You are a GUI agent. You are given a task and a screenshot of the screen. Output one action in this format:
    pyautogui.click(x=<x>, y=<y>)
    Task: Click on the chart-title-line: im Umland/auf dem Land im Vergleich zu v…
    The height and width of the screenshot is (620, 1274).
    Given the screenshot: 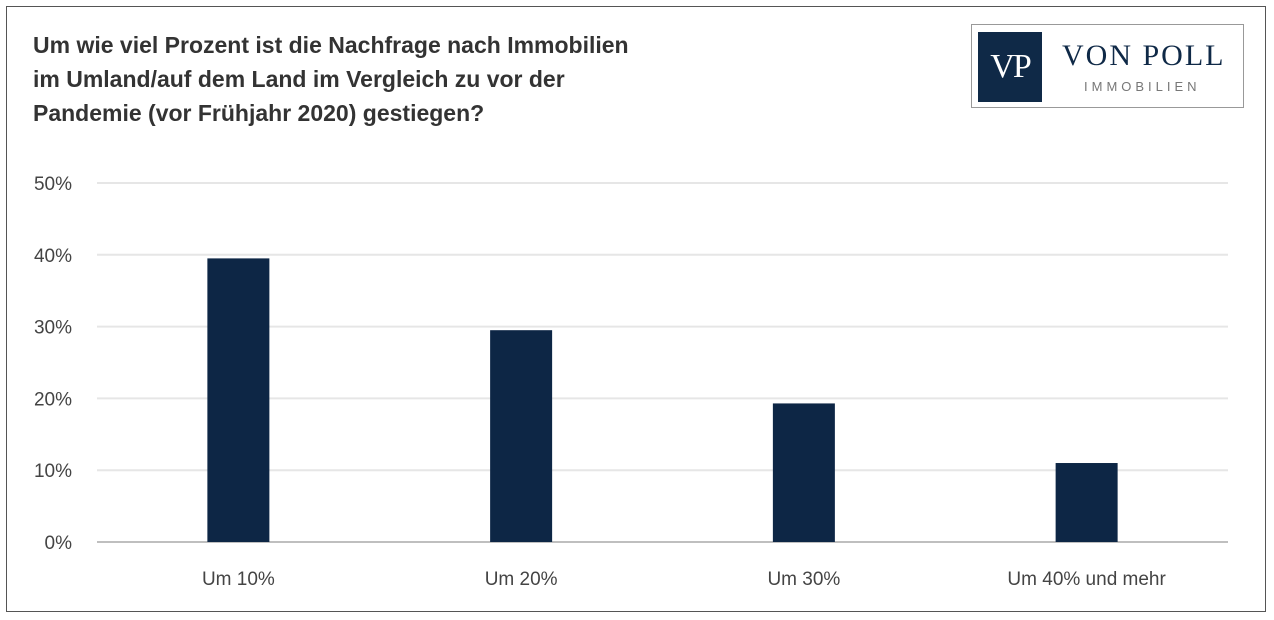 What is the action you would take?
    pyautogui.click(x=299, y=79)
    